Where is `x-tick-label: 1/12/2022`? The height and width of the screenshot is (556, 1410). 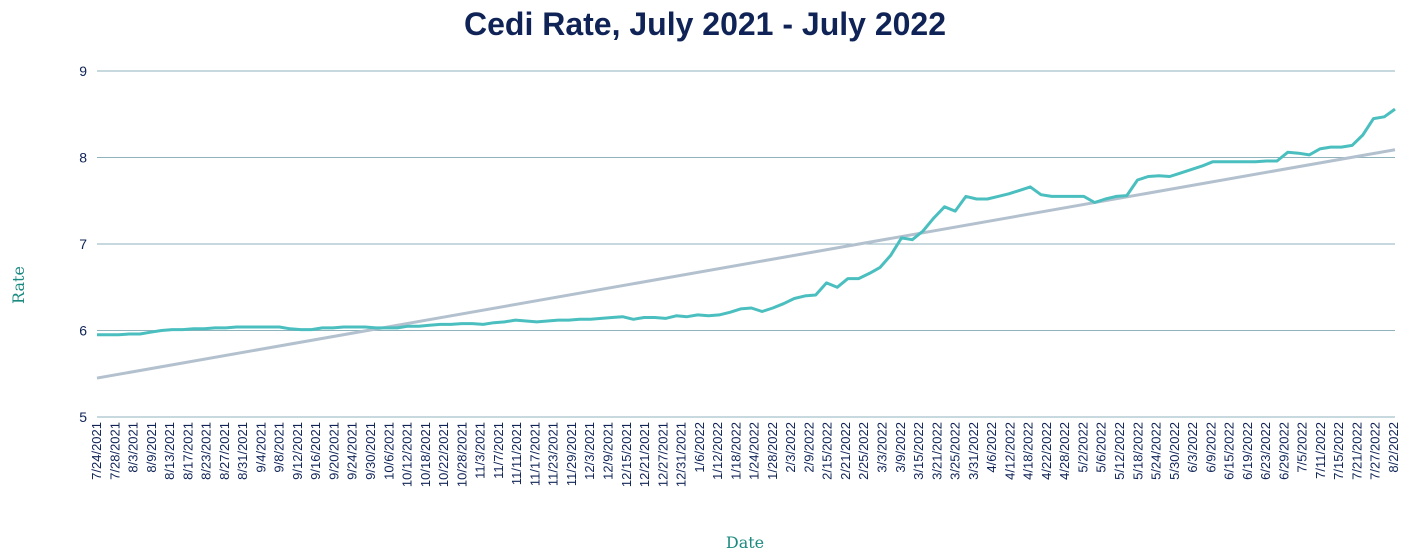 x-tick-label: 1/12/2022 is located at coordinates (717, 451).